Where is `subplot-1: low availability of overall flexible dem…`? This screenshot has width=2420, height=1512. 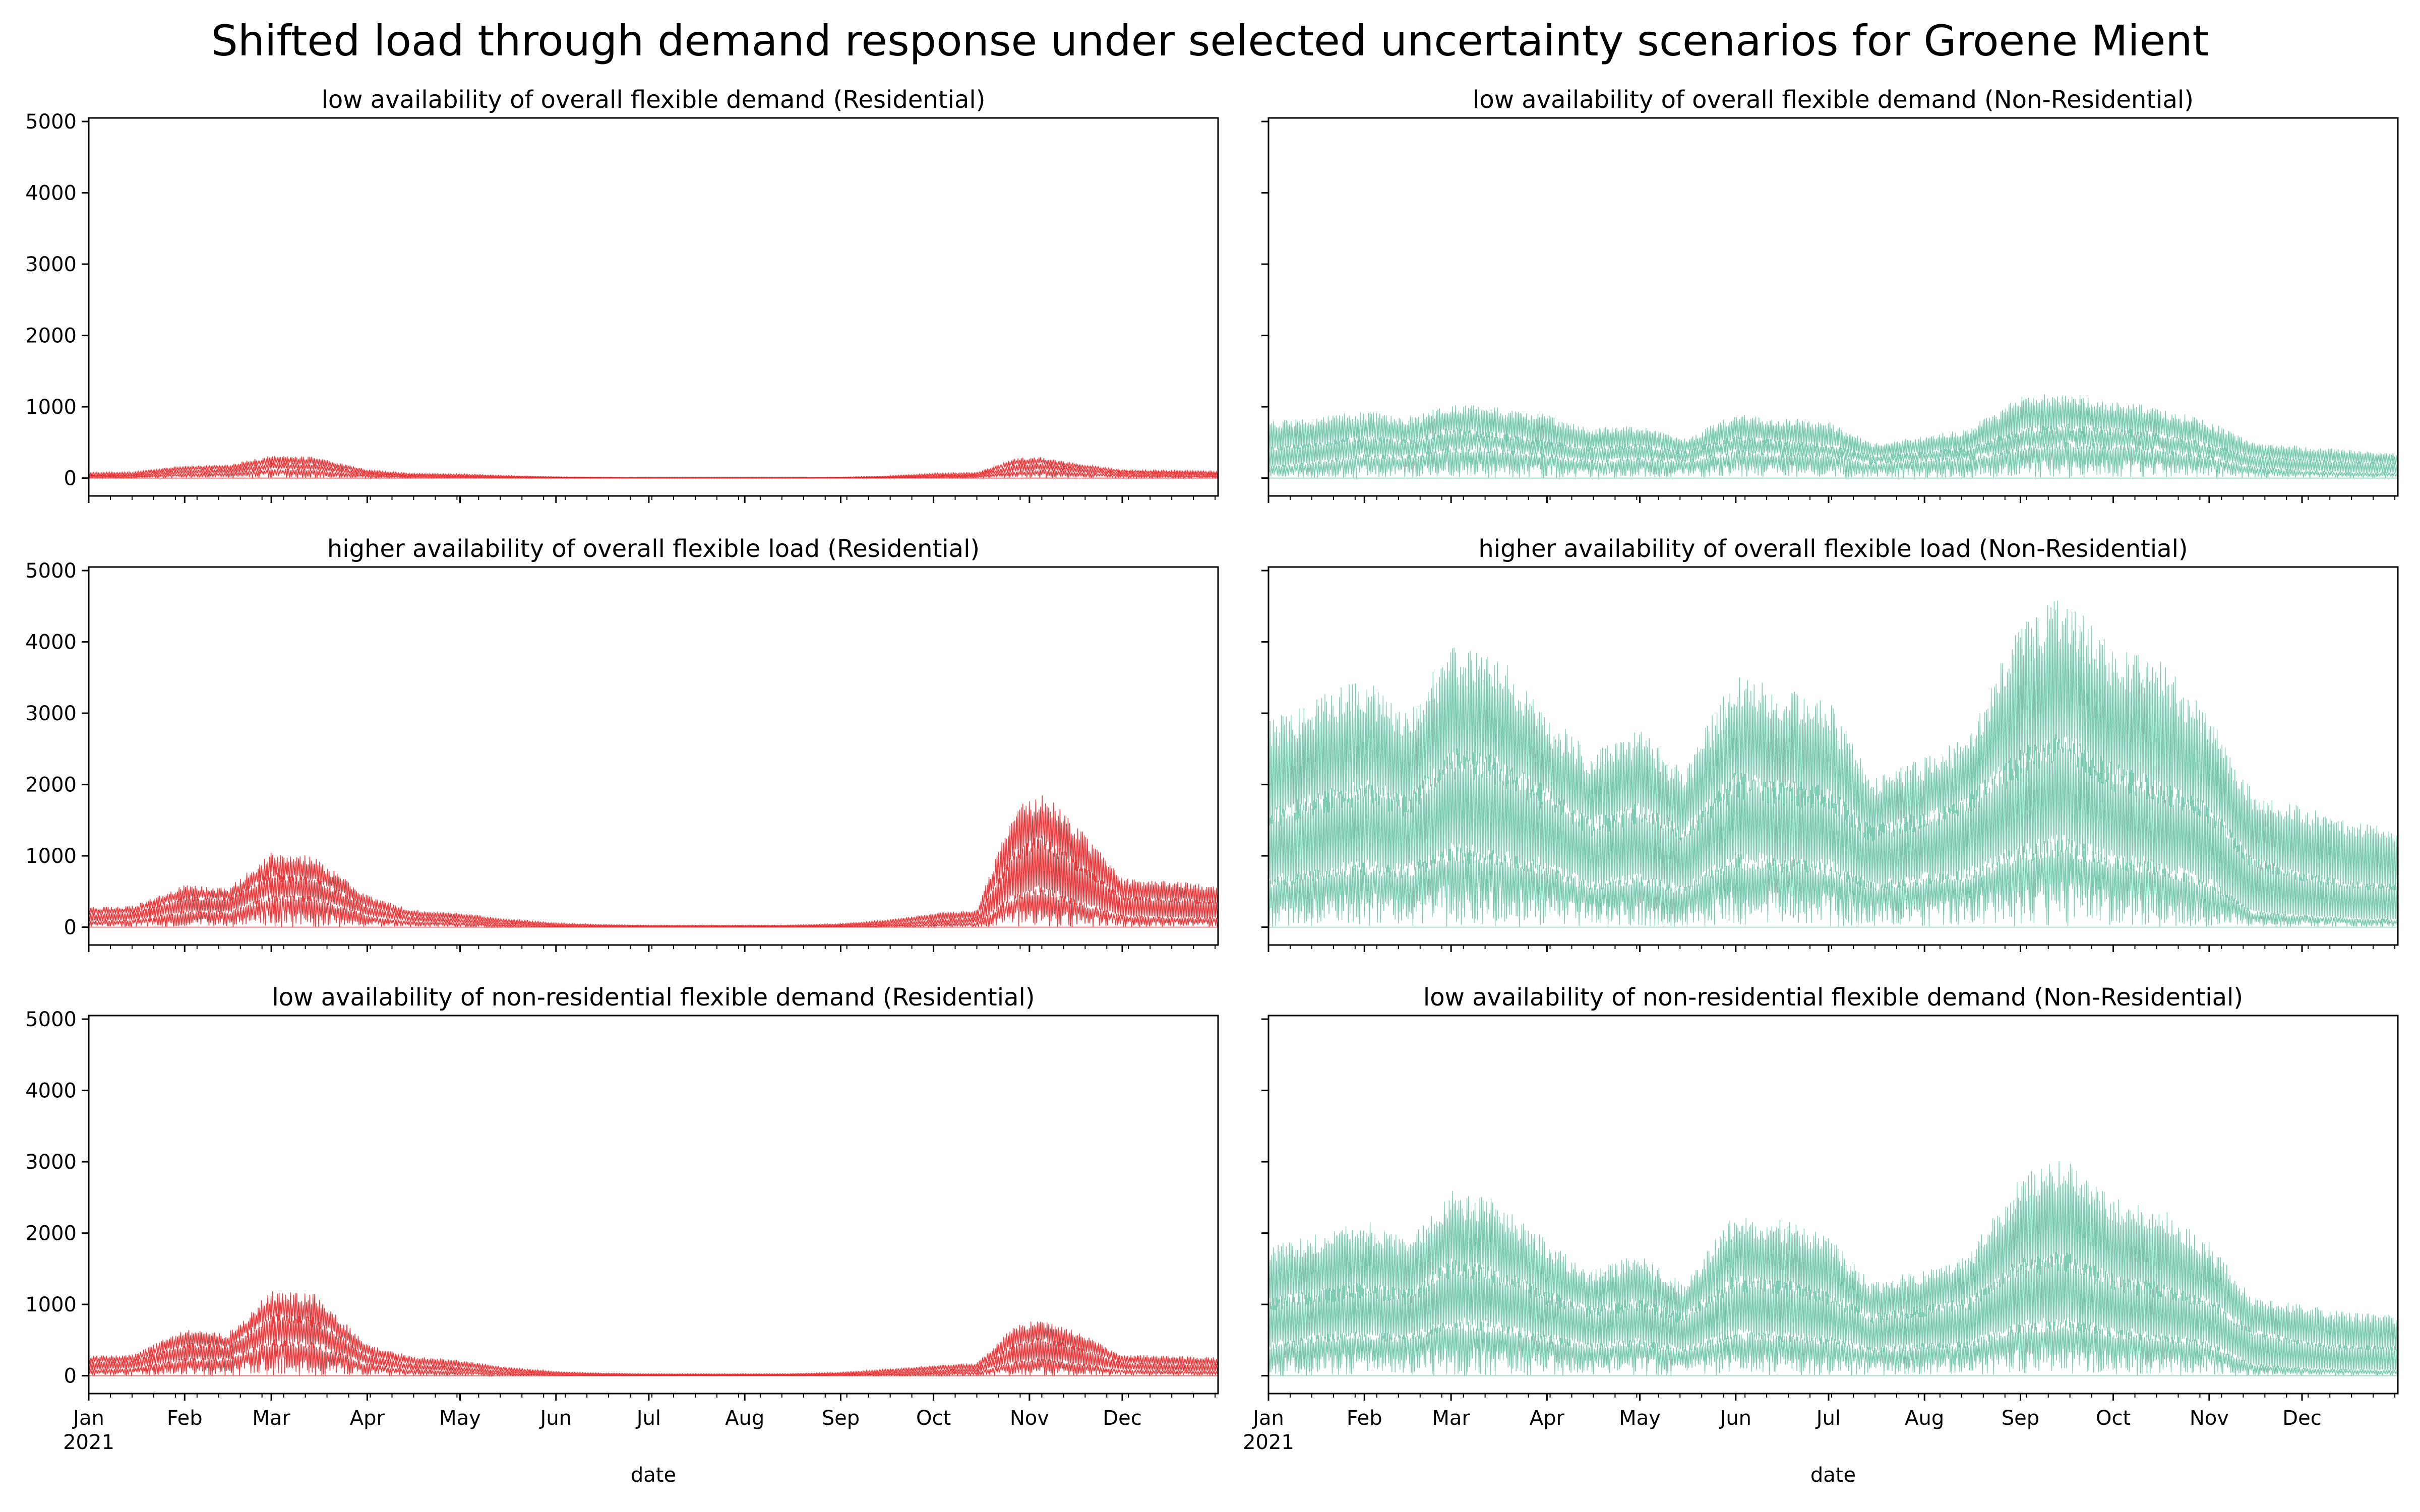
subplot-1: low availability of overall flexible dem… is located at coordinates (622, 294).